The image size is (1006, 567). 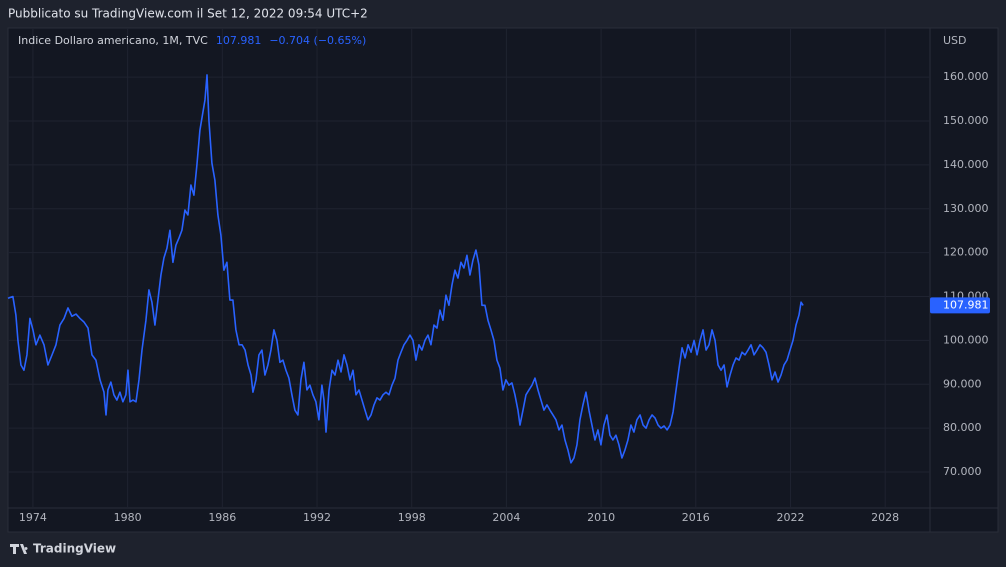 I want to click on last-price-label: 107.981, so click(x=966, y=304).